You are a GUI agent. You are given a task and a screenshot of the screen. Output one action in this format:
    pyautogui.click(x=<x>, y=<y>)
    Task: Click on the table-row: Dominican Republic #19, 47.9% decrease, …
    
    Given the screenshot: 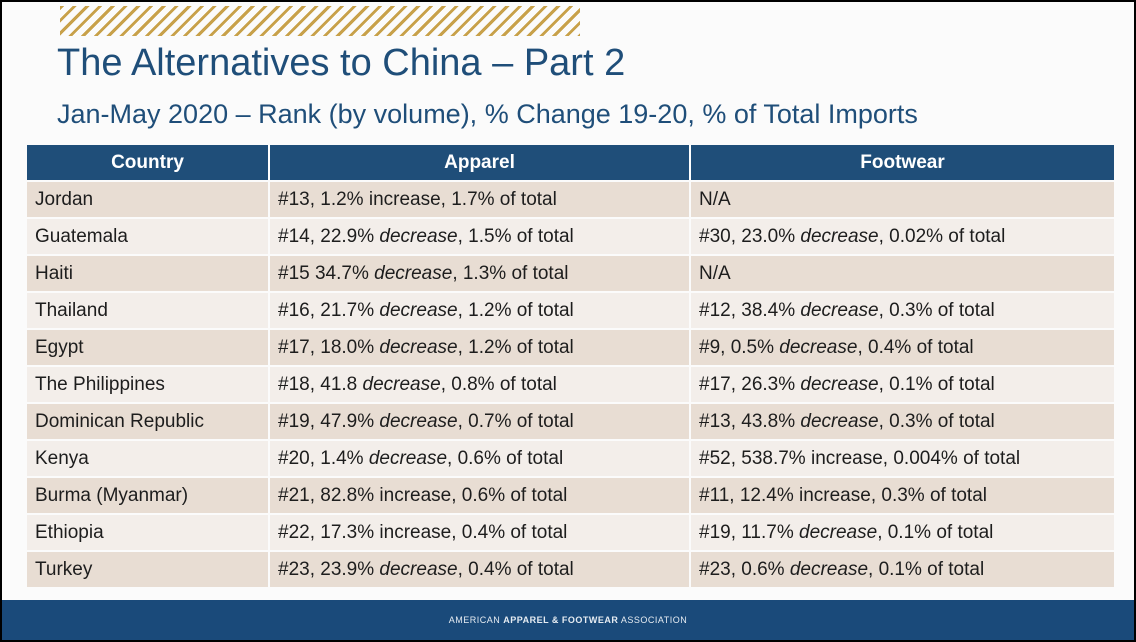 What is the action you would take?
    pyautogui.click(x=570, y=420)
    